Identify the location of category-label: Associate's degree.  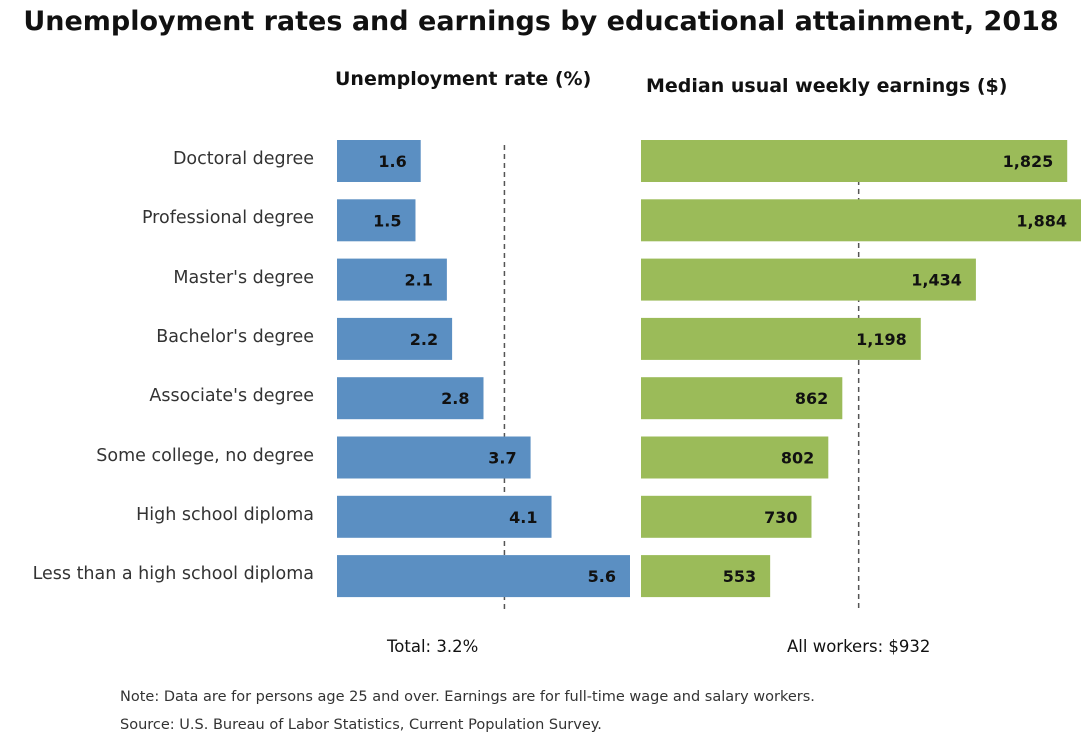
(231, 396).